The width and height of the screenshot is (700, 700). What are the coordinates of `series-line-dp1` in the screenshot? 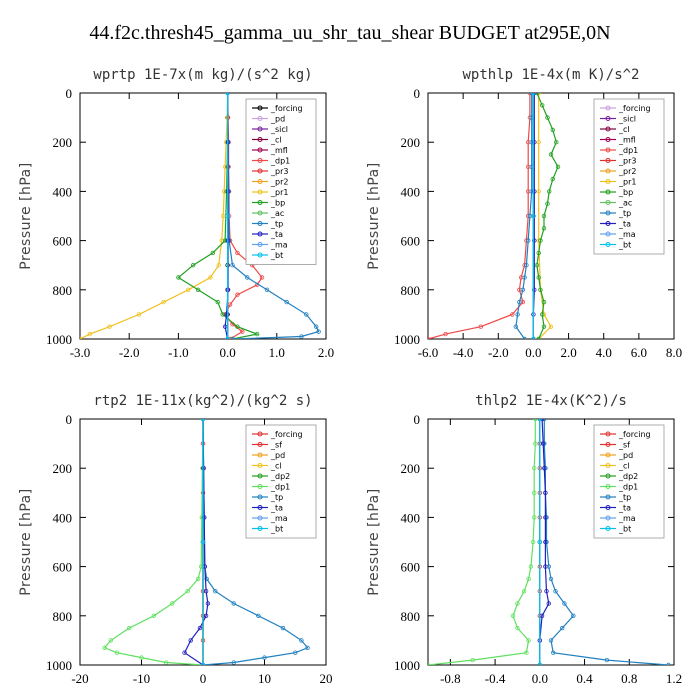 It's located at (482, 542).